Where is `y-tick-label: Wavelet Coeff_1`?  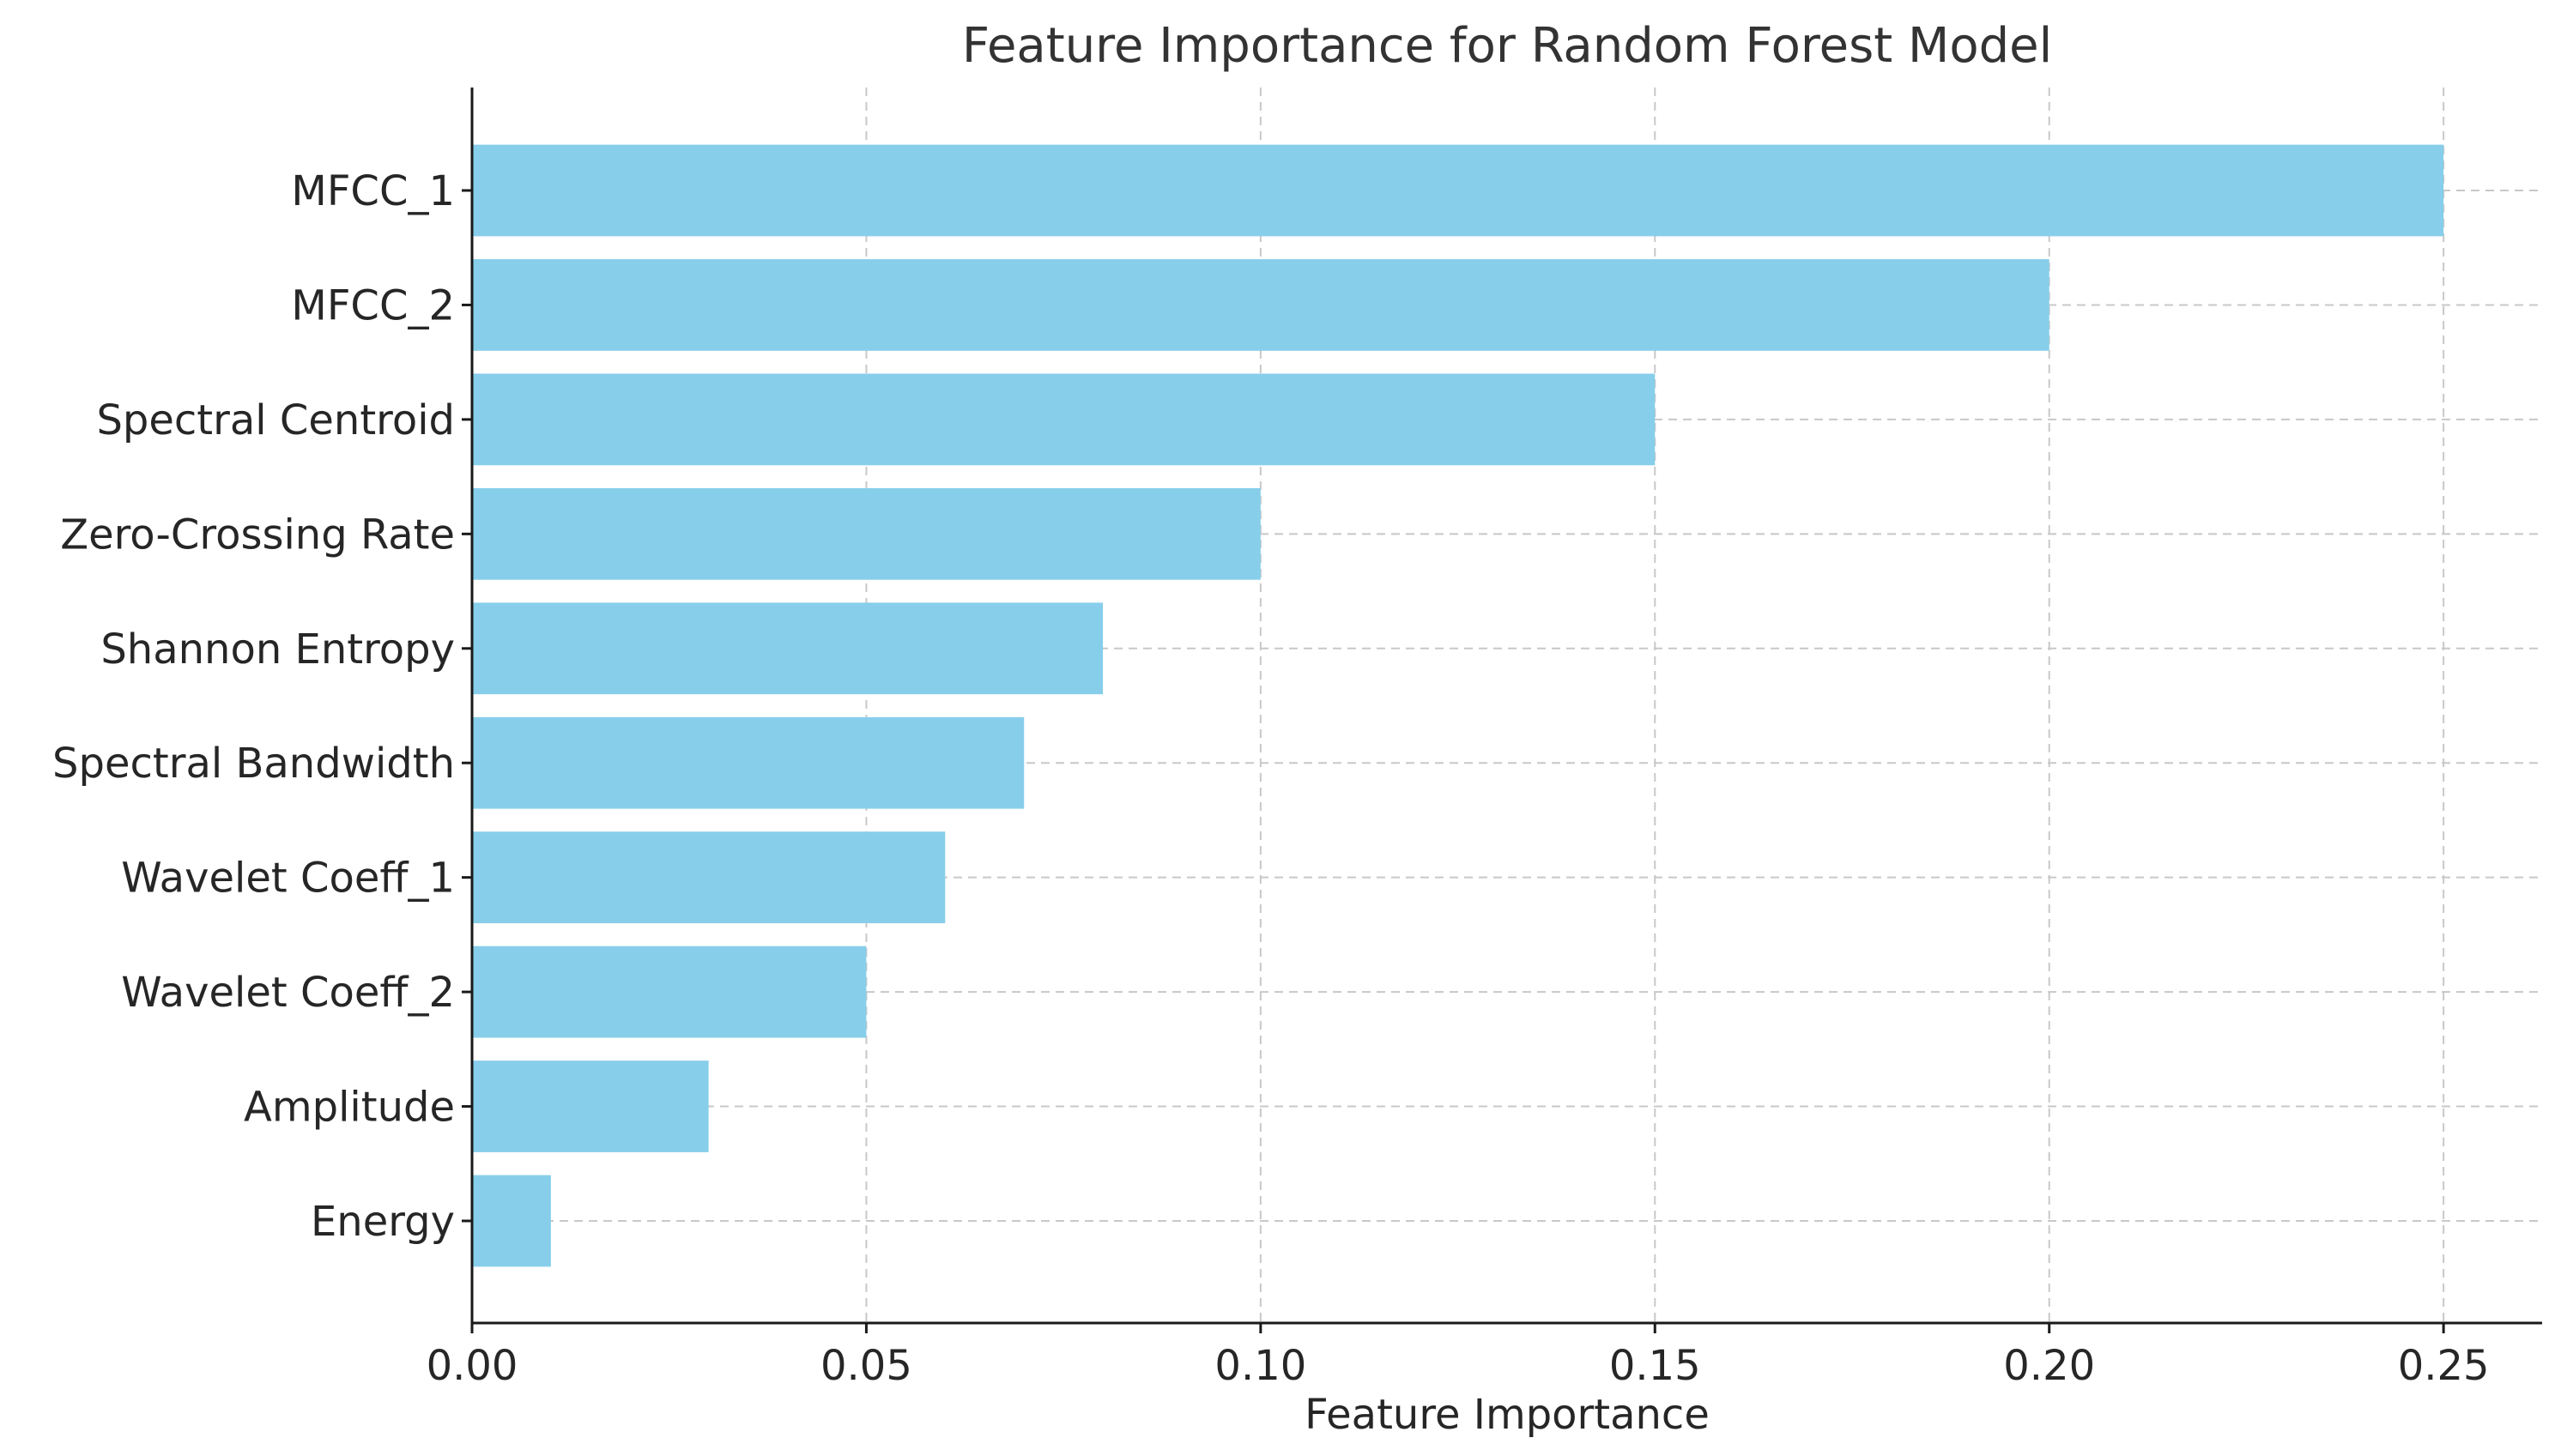
y-tick-label: Wavelet Coeff_1 is located at coordinates (288, 879).